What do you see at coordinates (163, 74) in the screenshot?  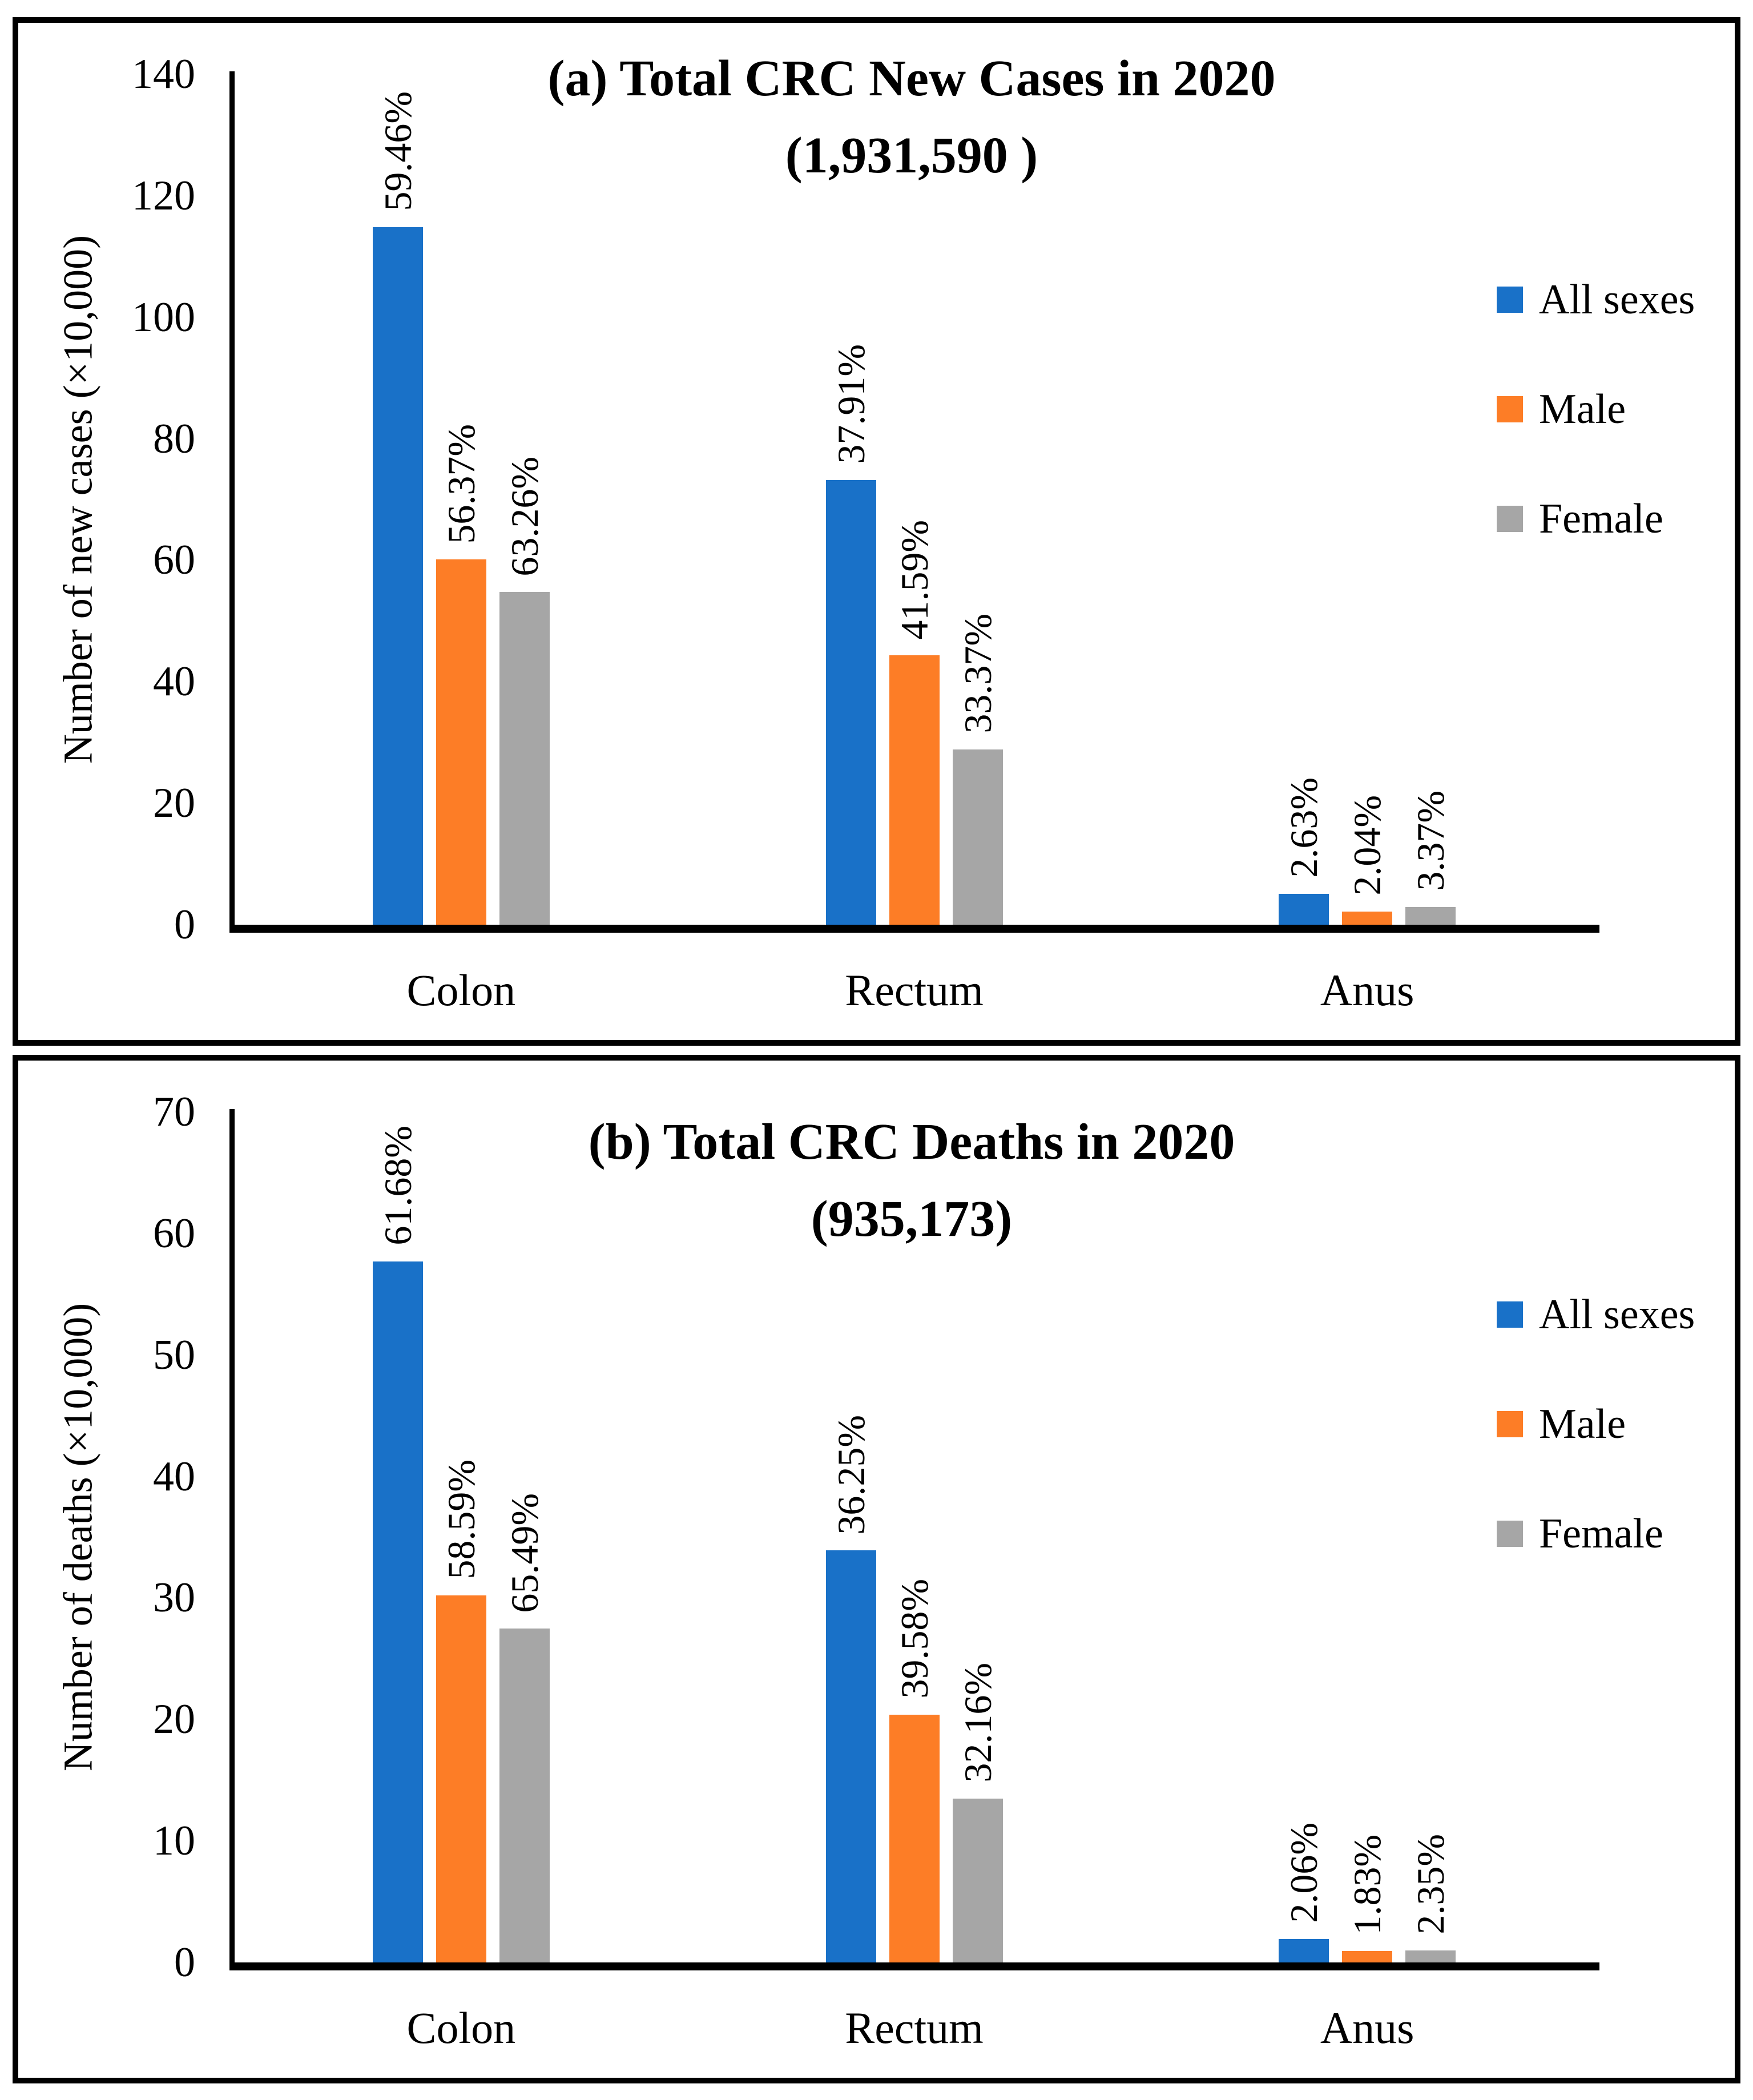 I see `y-axis-tick-label-140: 140` at bounding box center [163, 74].